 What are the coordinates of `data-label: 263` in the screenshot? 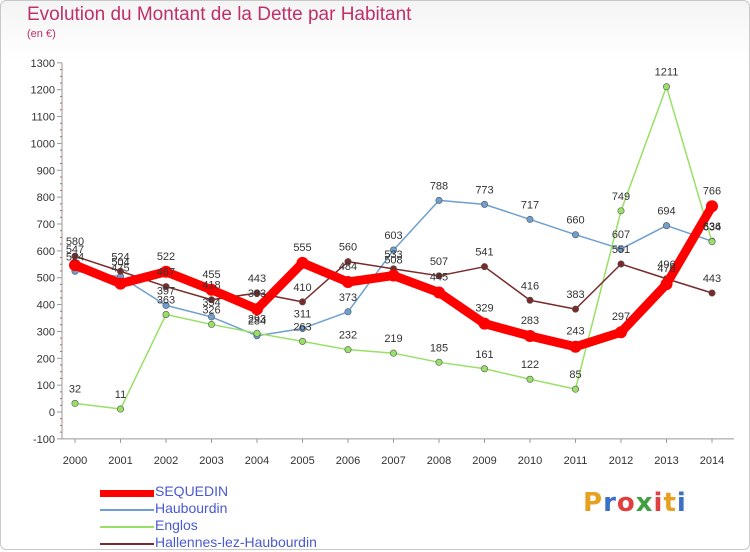 It's located at (302, 327).